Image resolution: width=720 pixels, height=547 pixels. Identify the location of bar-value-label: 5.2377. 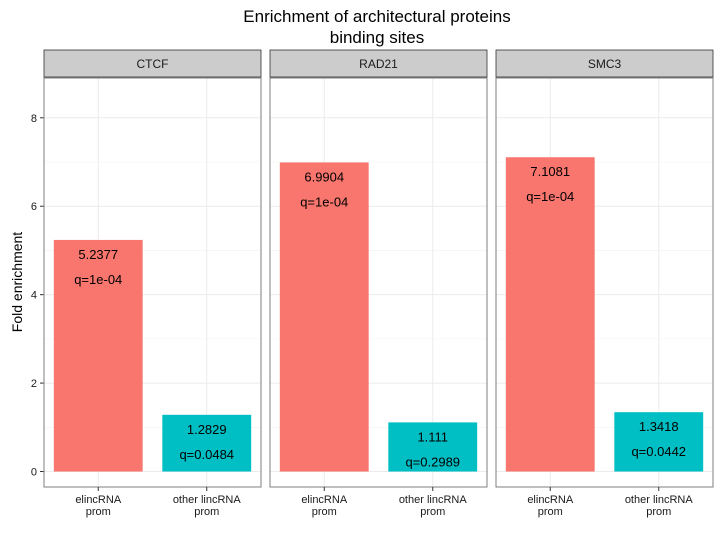
(98, 254).